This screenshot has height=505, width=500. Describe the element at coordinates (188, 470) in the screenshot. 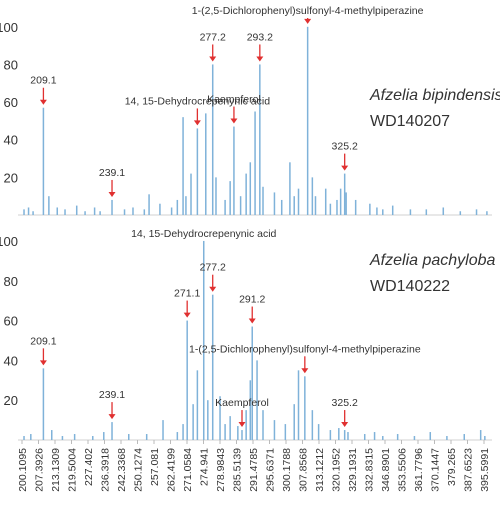

I see `x-tick-label: 271.0584` at that location.